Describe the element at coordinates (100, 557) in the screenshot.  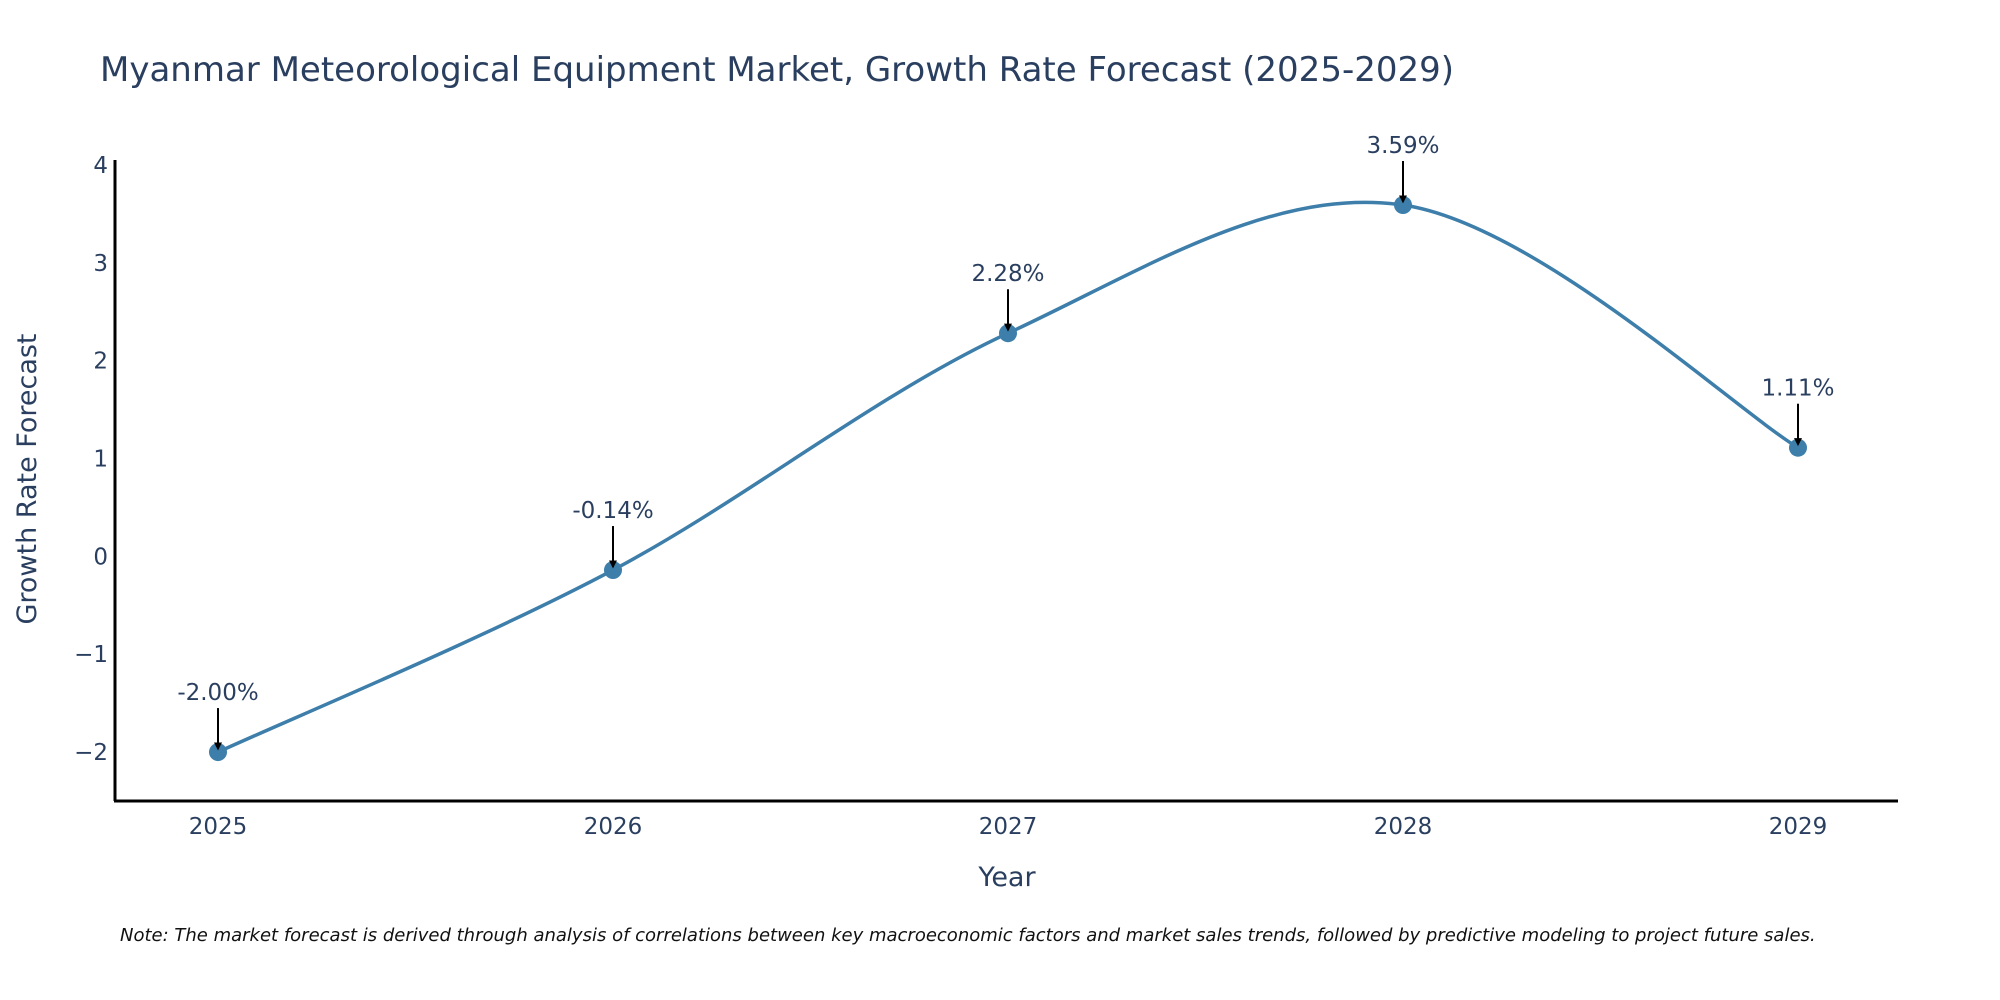
I see `y-tick-label: 0` at that location.